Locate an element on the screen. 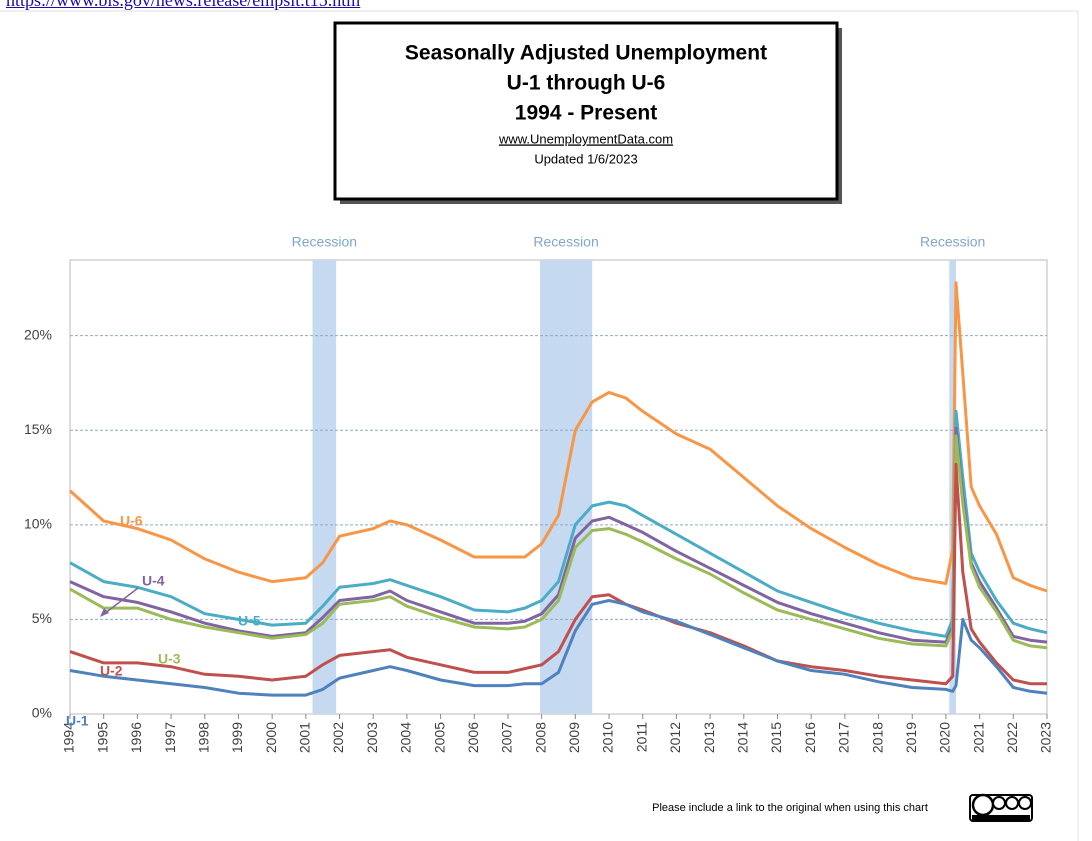  x-tick-label: 2003 is located at coordinates (372, 737).